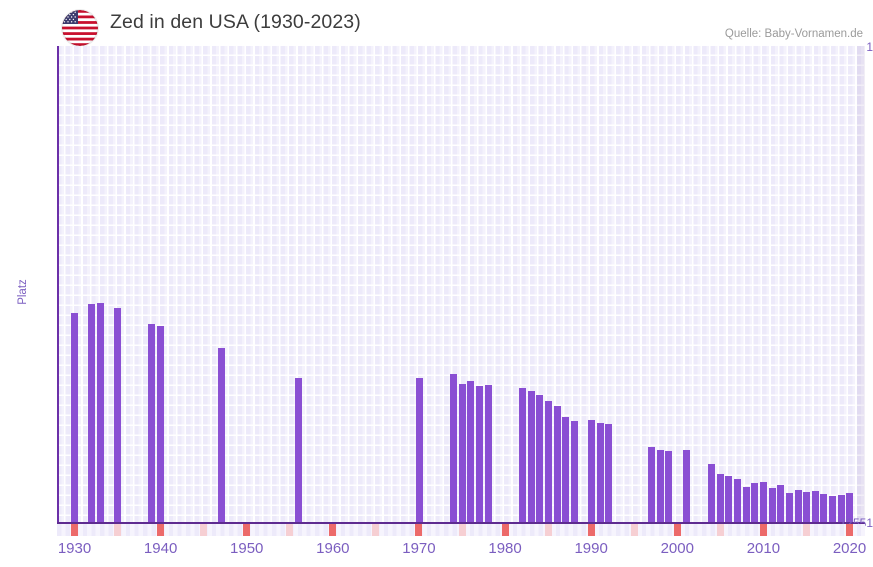 Image resolution: width=873 pixels, height=567 pixels. What do you see at coordinates (91, 413) in the screenshot?
I see `bar-1932` at bounding box center [91, 413].